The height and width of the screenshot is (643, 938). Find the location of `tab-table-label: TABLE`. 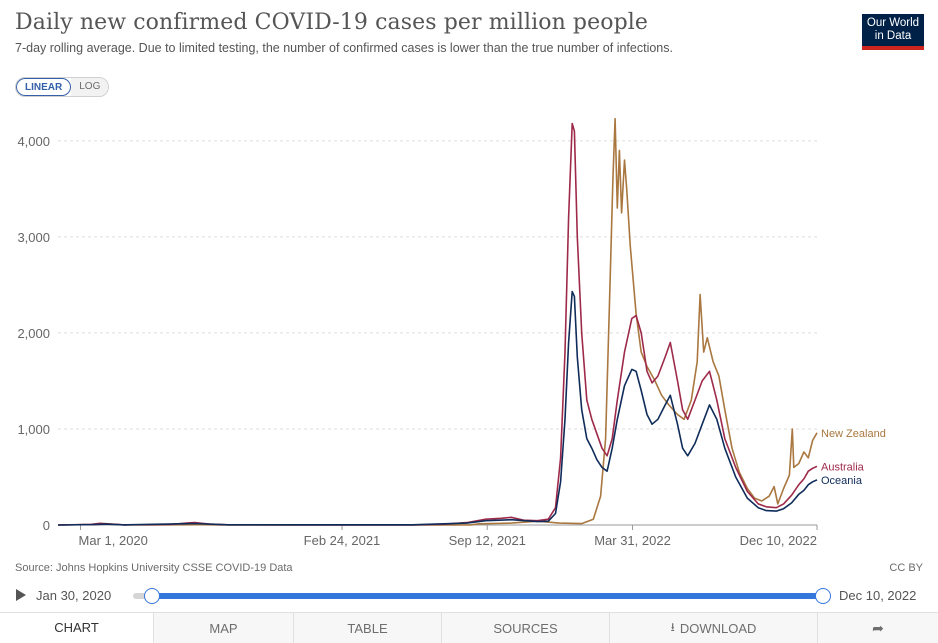

tab-table-label: TABLE is located at coordinates (367, 628).